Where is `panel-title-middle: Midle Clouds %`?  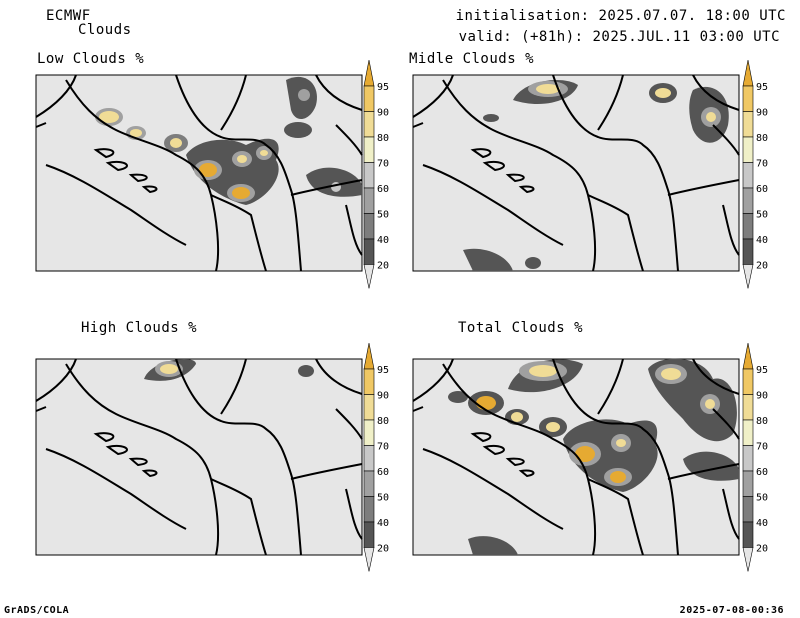
panel-title-middle: Midle Clouds % is located at coordinates (472, 59).